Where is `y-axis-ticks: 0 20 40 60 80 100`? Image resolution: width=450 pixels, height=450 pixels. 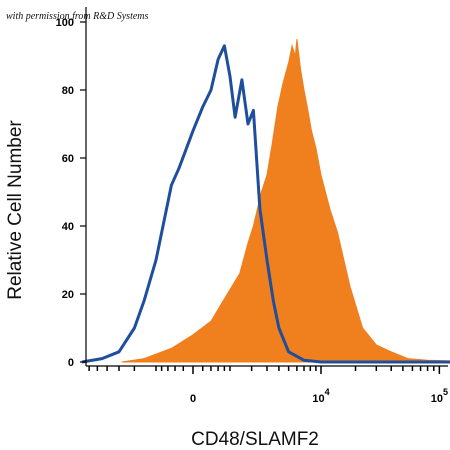
y-axis-ticks: 0 20 40 60 80 100 is located at coordinates (71, 193).